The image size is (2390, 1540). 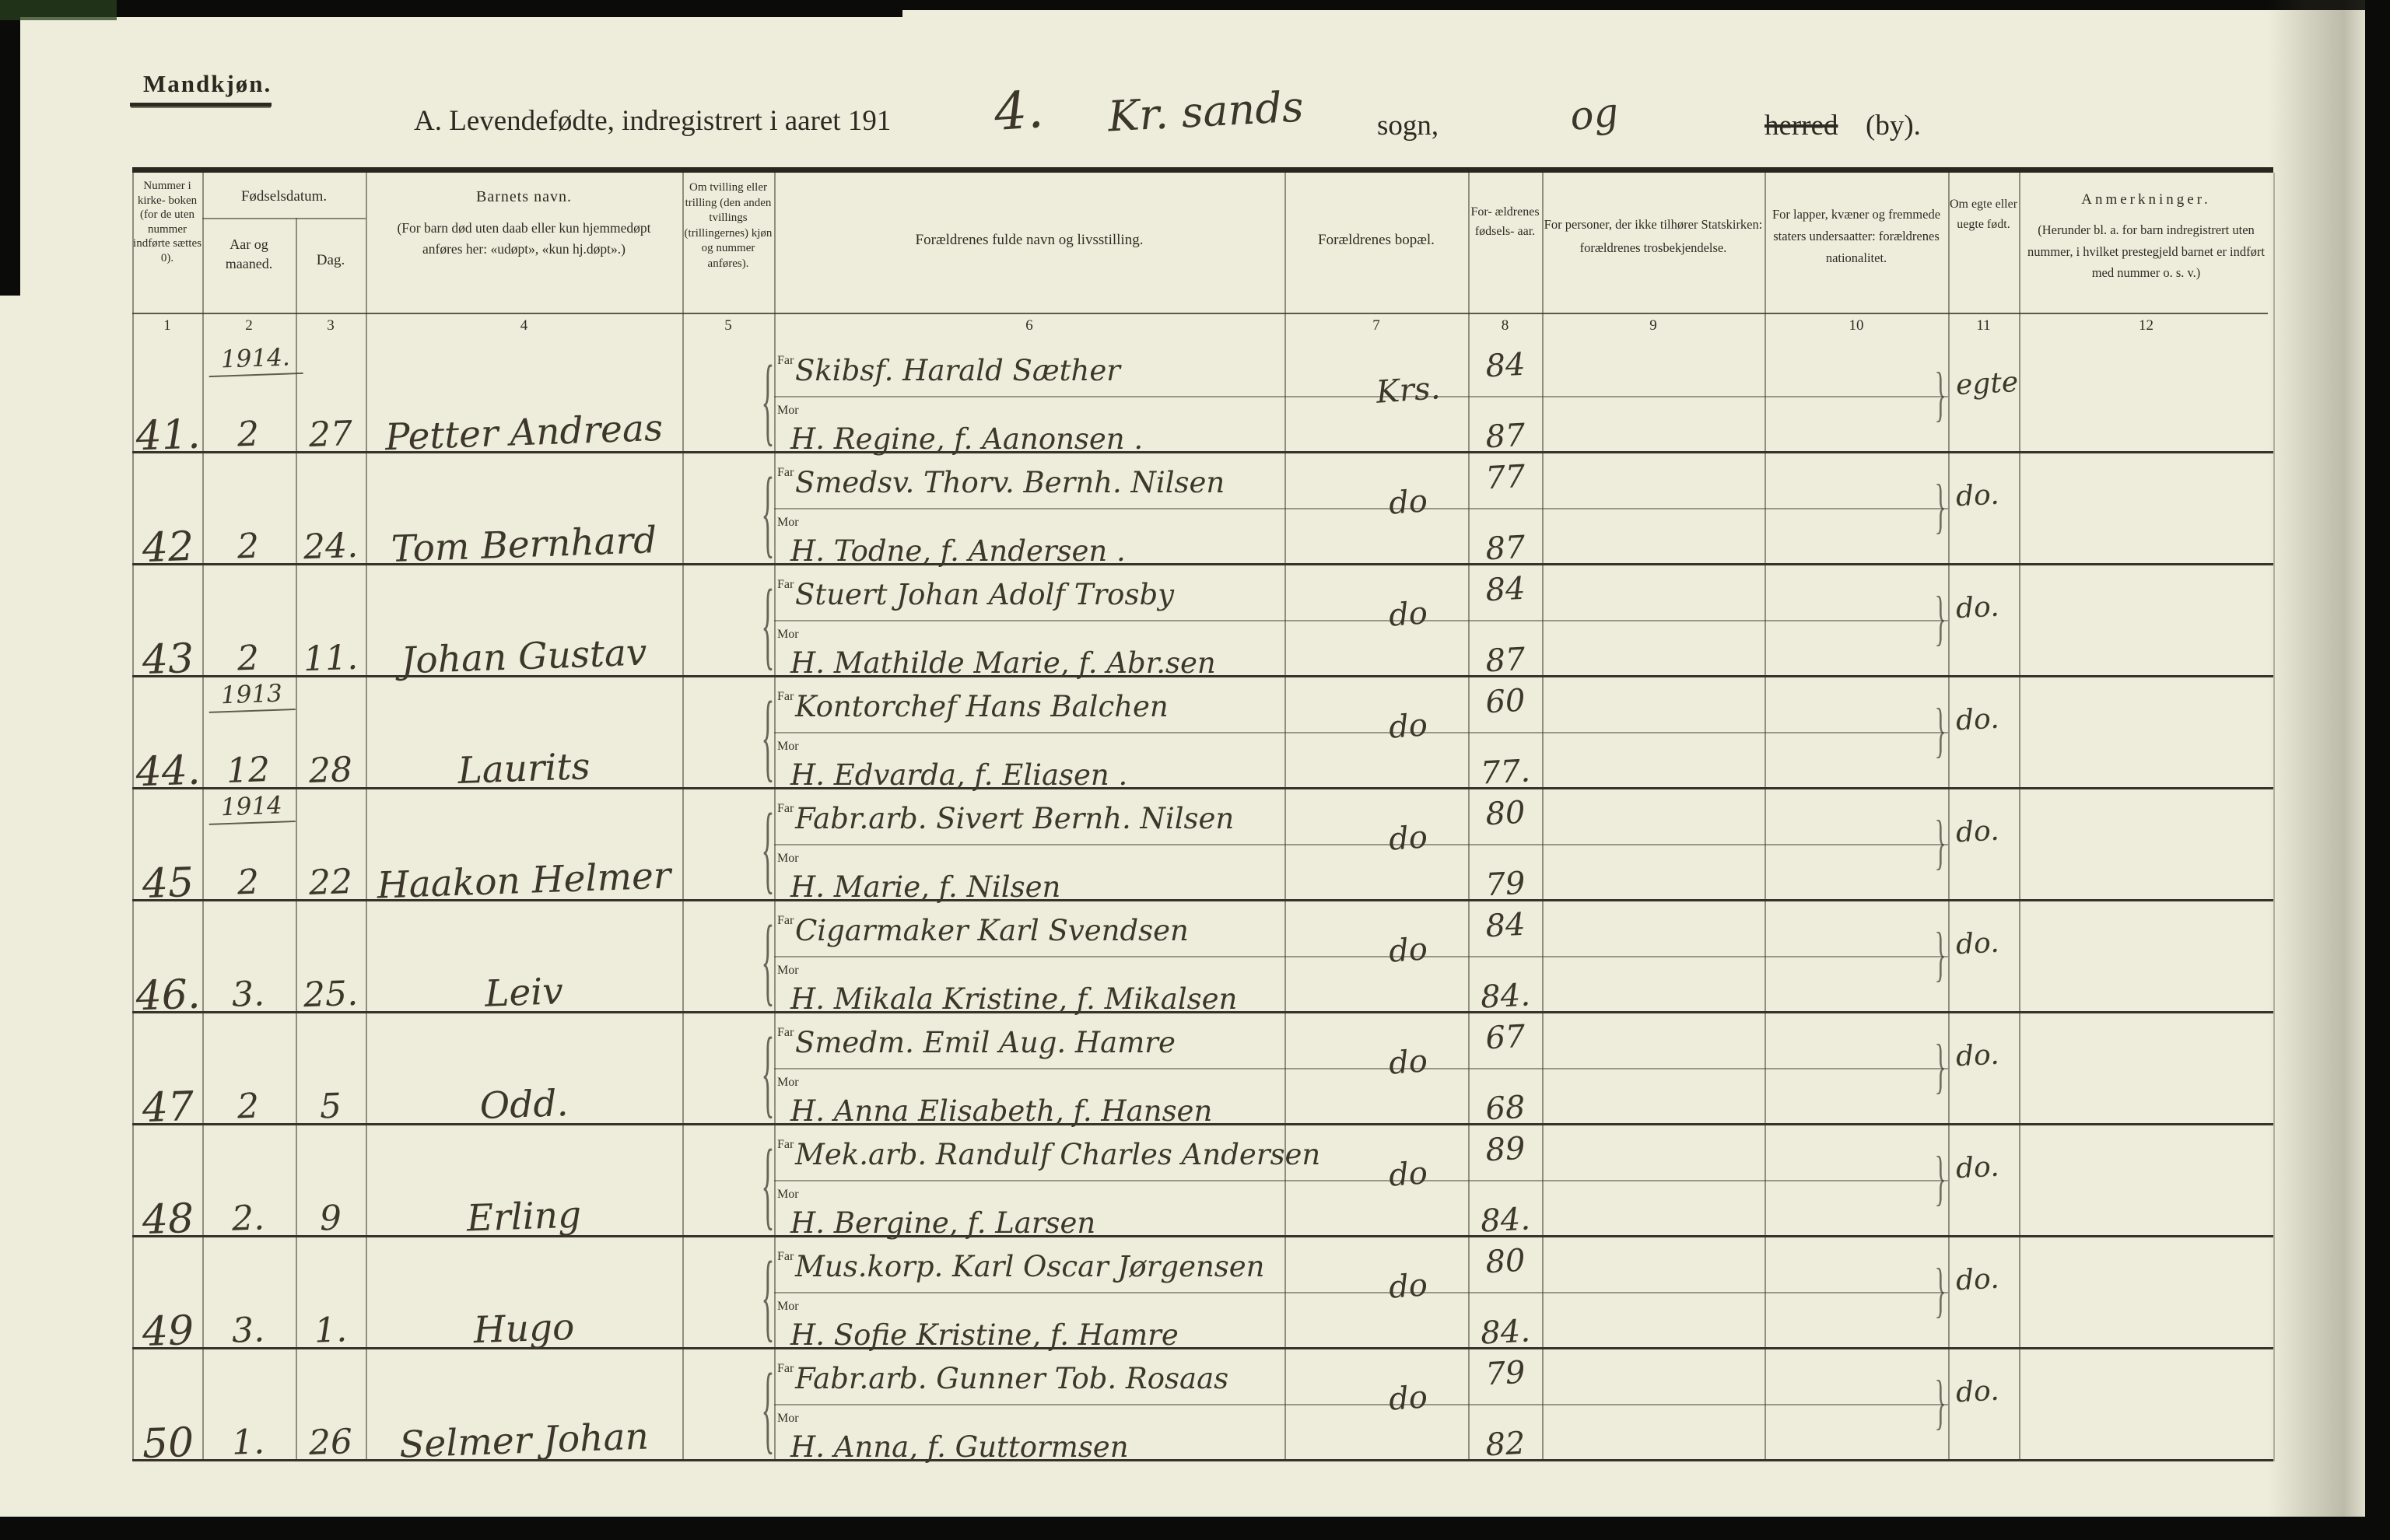 I want to click on masthead-underline, so click(x=201, y=105).